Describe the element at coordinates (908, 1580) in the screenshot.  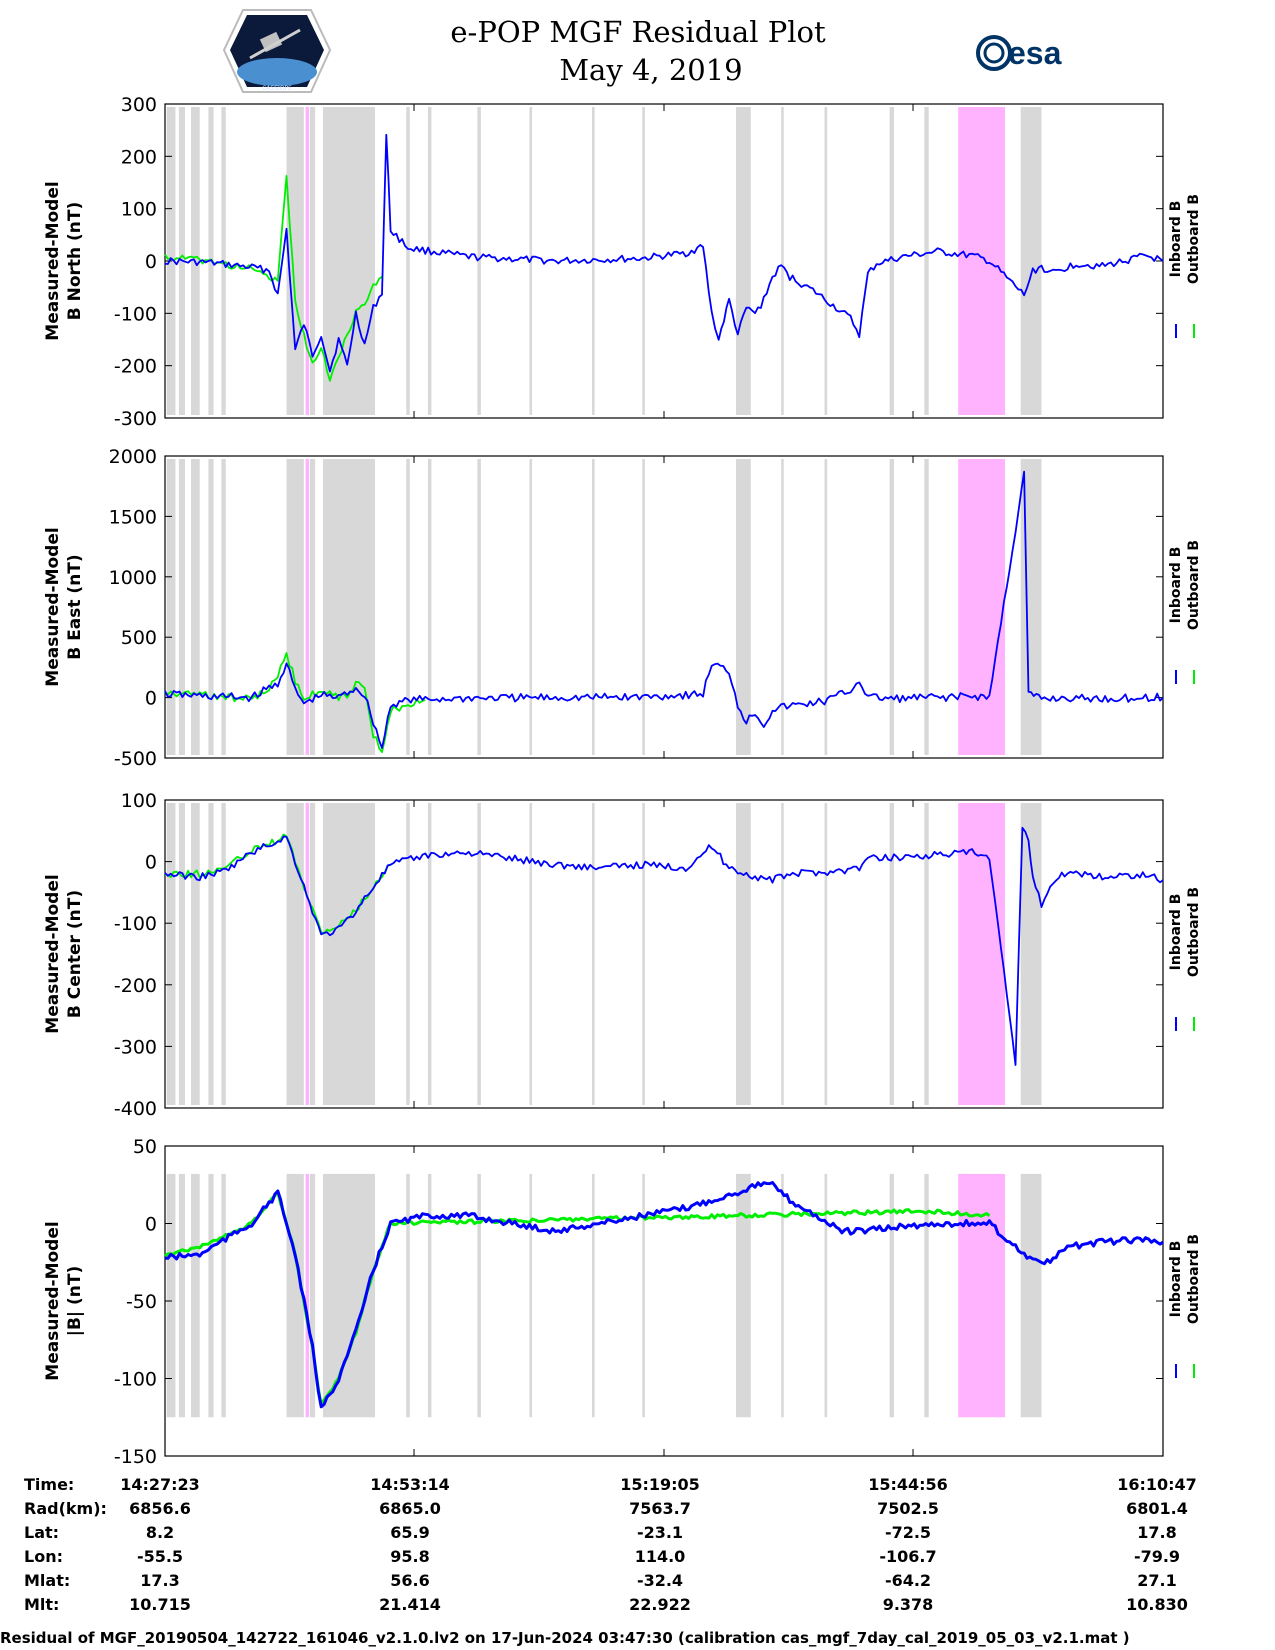
I see `table-cell: -64.2` at that location.